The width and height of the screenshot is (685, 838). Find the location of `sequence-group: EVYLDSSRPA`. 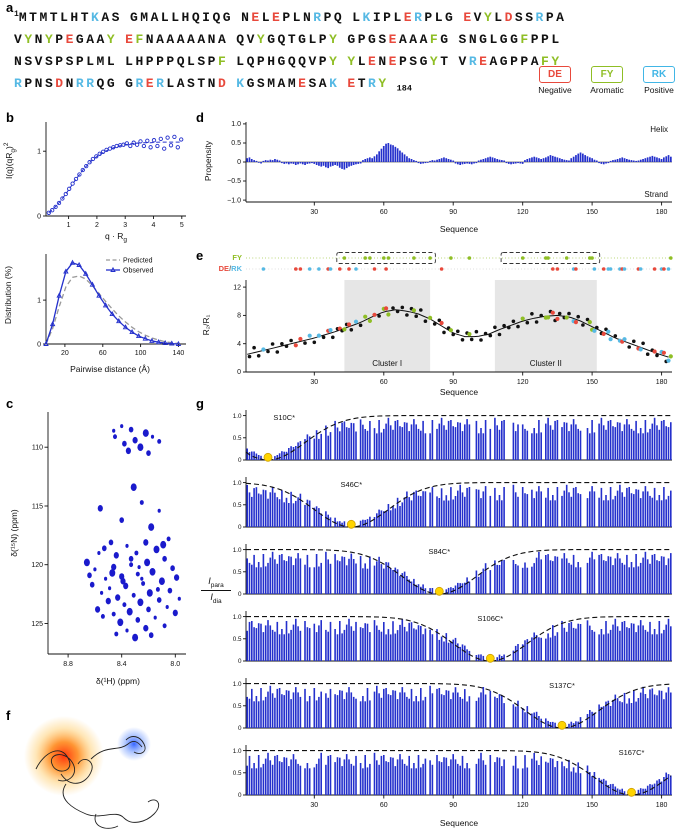

sequence-group: EVYLDSSRPA is located at coordinates (515, 18).